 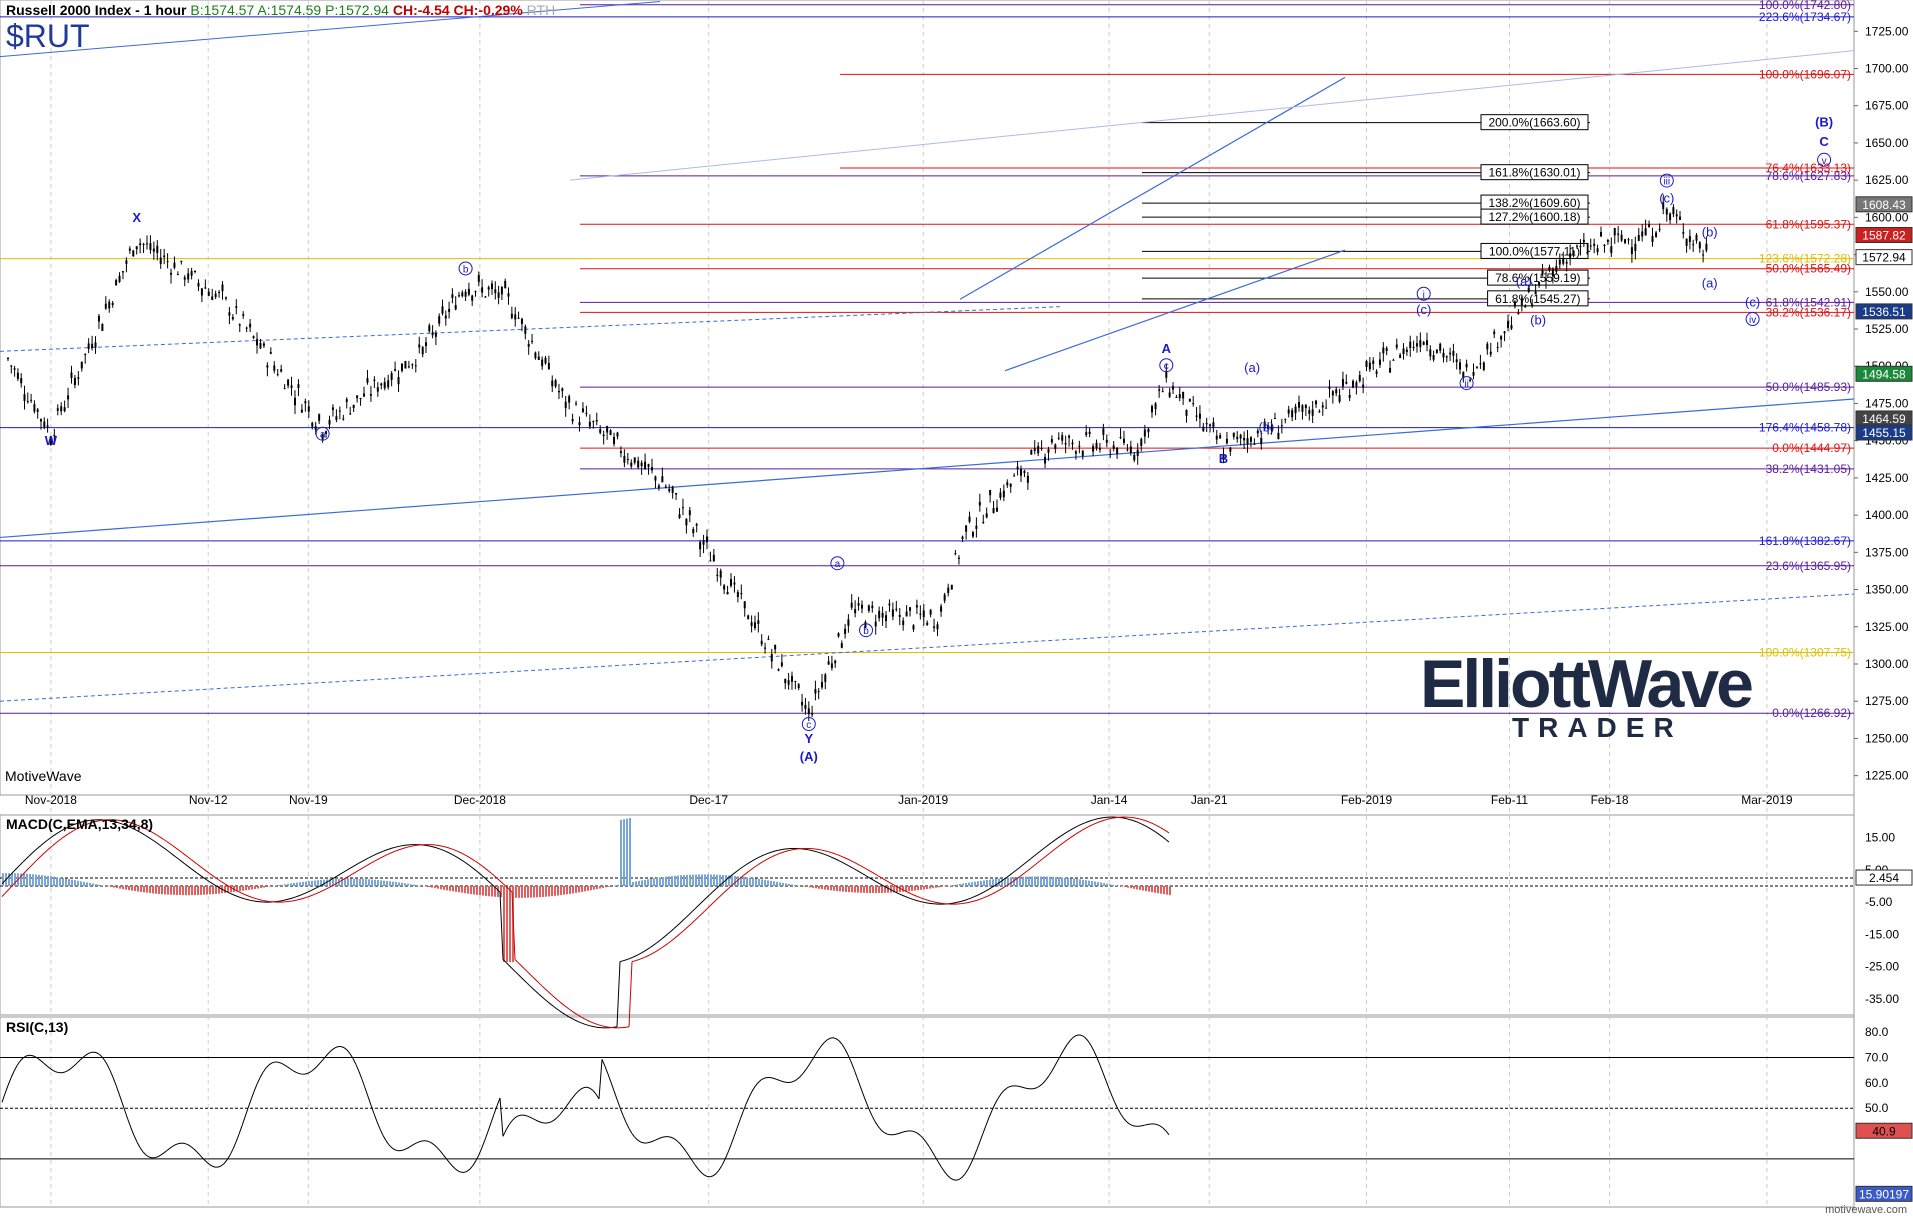 I want to click on wave-circle, so click(x=837, y=563).